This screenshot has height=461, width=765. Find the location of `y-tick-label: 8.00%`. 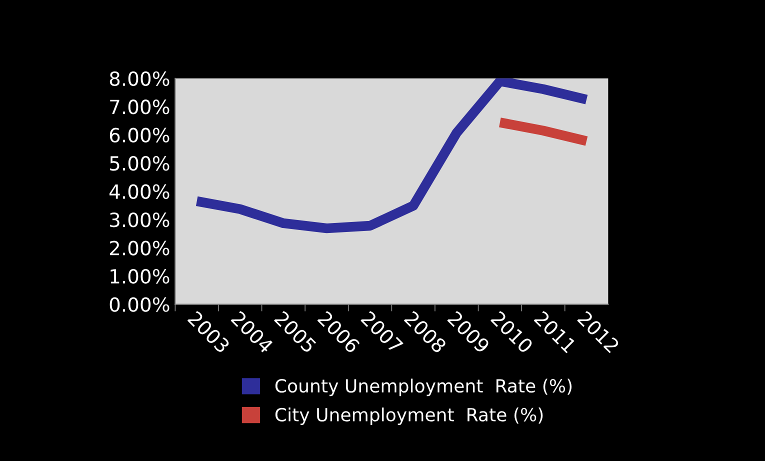

y-tick-label: 8.00% is located at coordinates (140, 78).